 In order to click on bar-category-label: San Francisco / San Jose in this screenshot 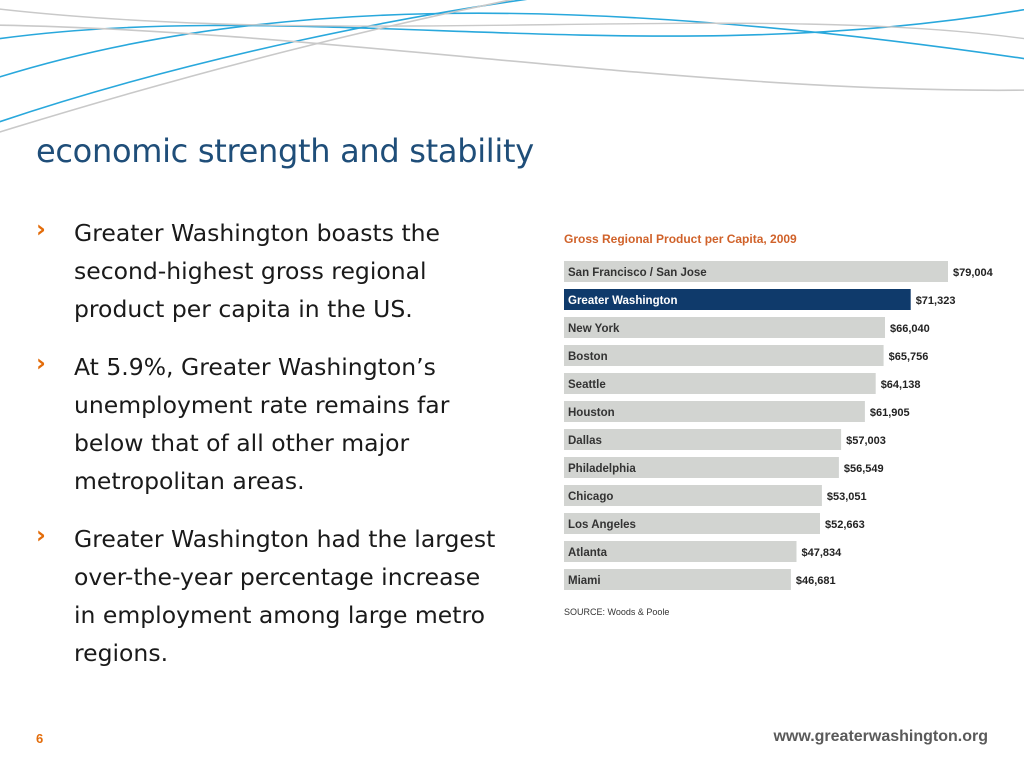, I will do `click(637, 273)`.